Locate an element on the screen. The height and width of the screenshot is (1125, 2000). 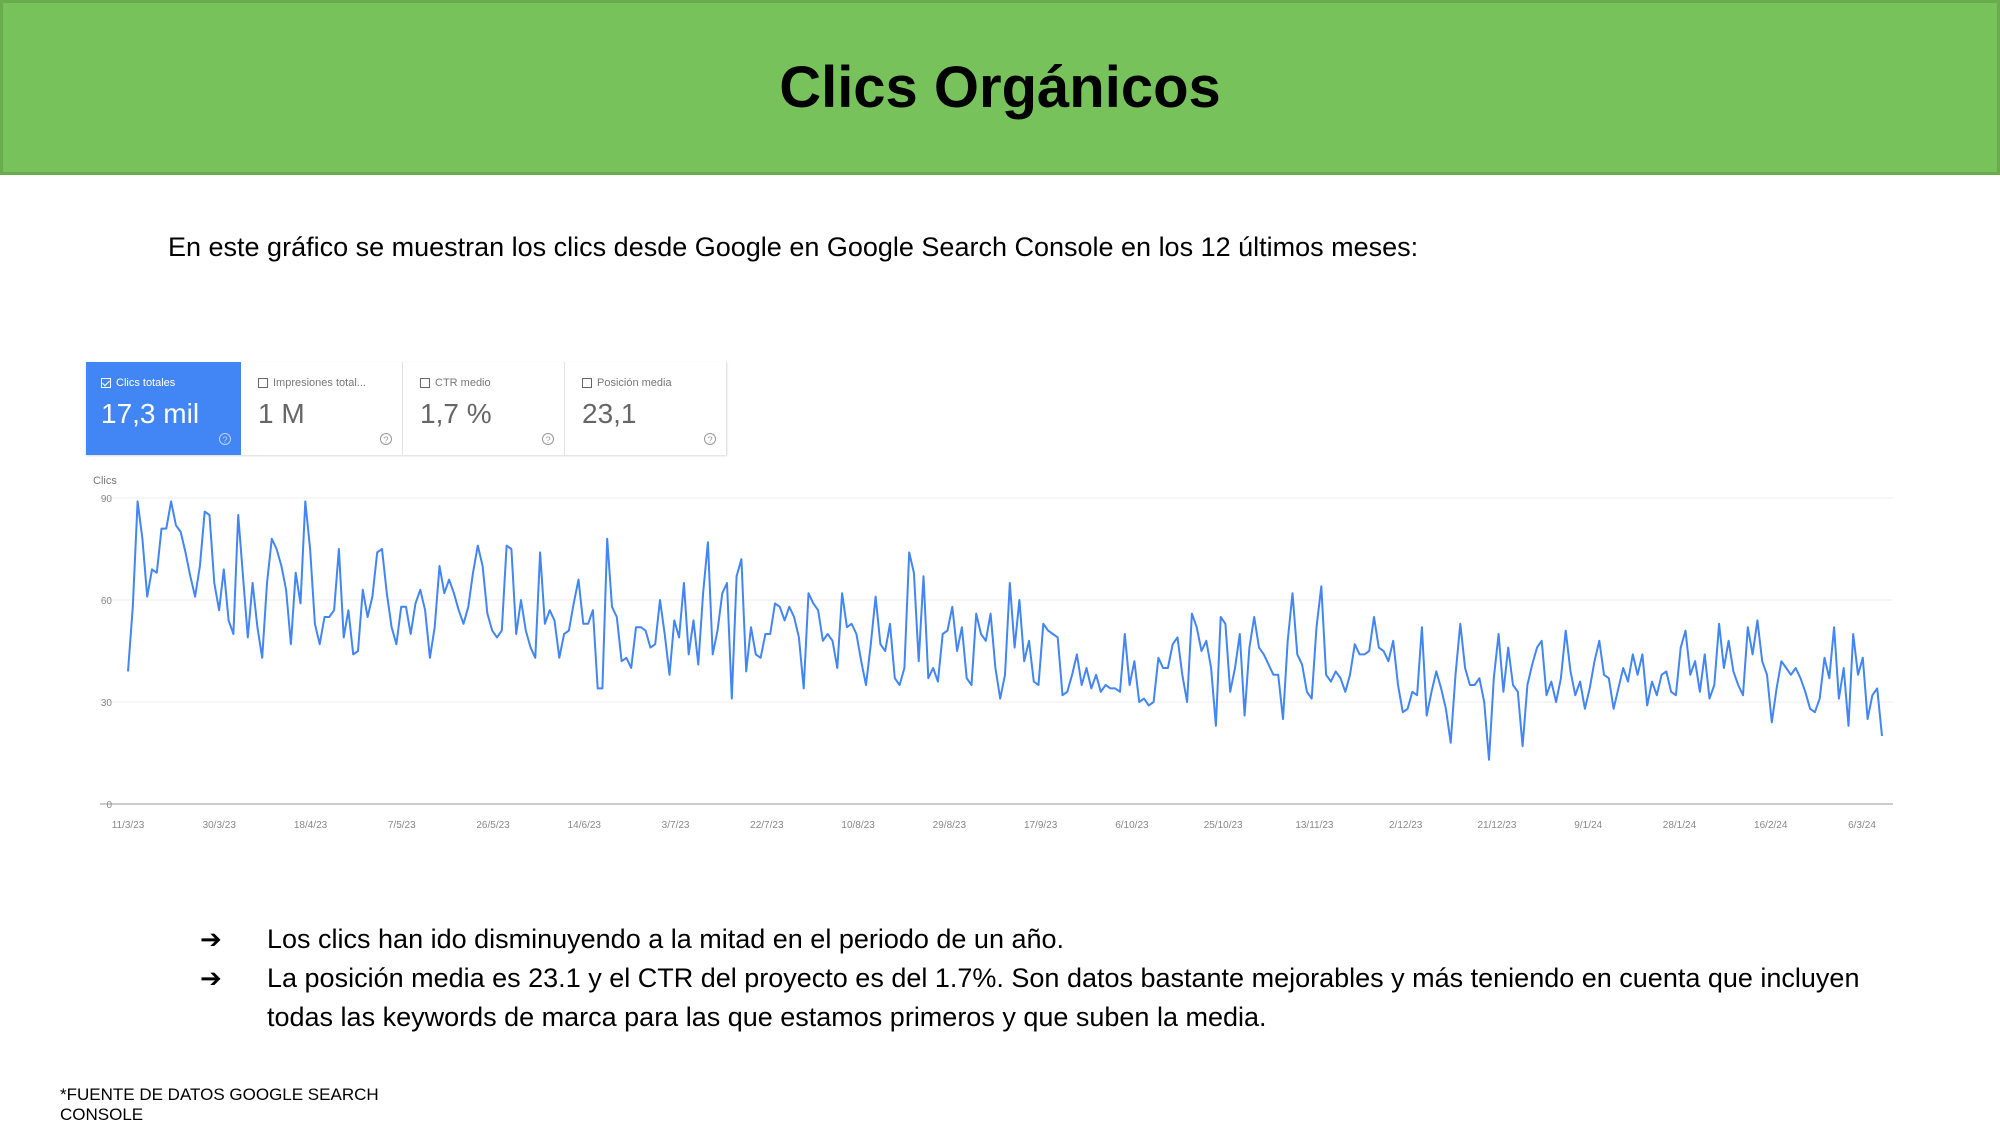
x-tick-label: 3/7/23 is located at coordinates (676, 825).